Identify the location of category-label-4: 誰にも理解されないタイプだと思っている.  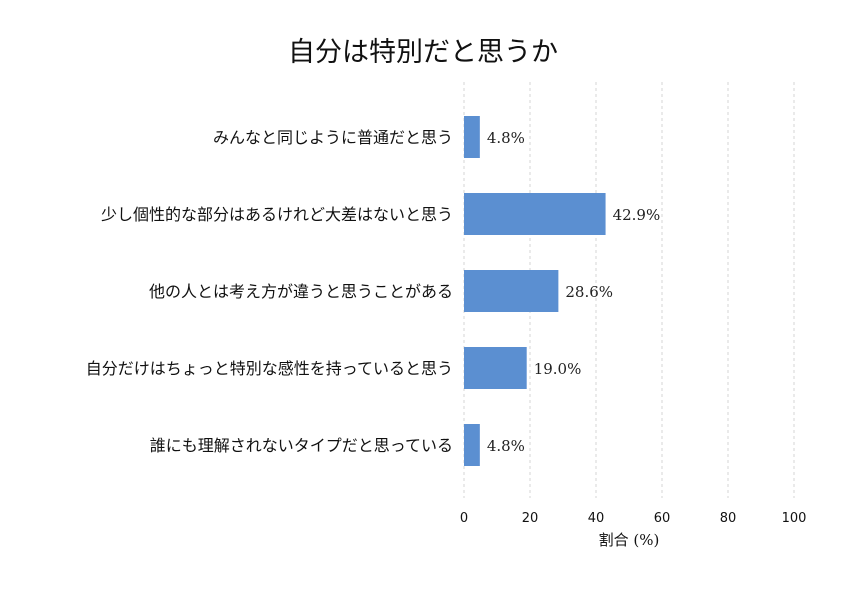
(301, 445).